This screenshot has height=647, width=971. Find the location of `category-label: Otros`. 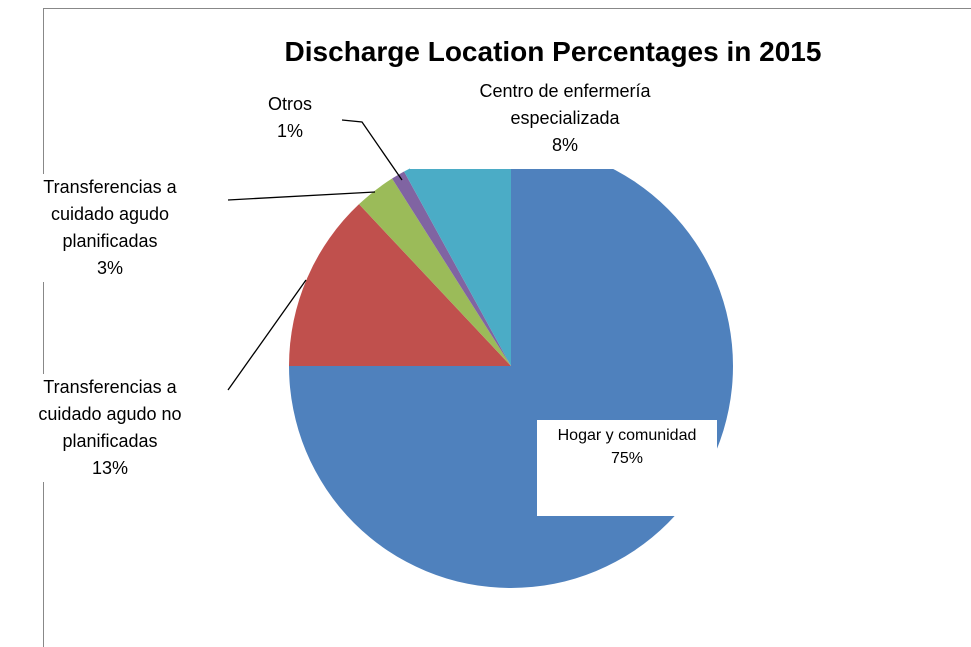

category-label: Otros is located at coordinates (289, 104).